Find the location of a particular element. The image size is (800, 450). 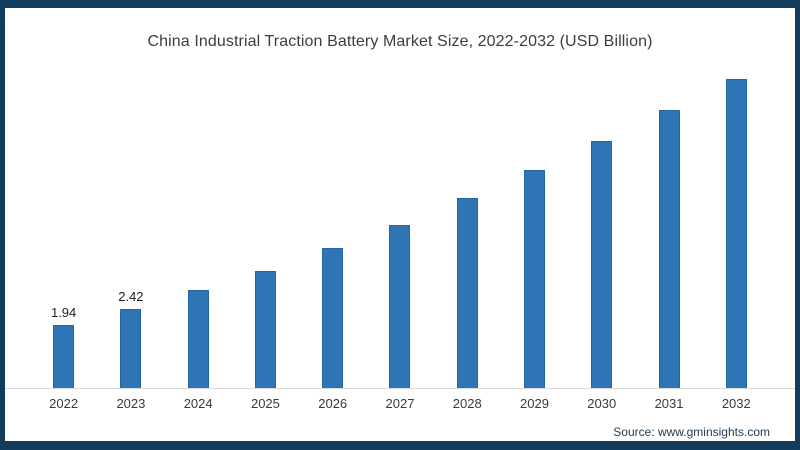

bar-value-label: 1.94 is located at coordinates (63, 312).